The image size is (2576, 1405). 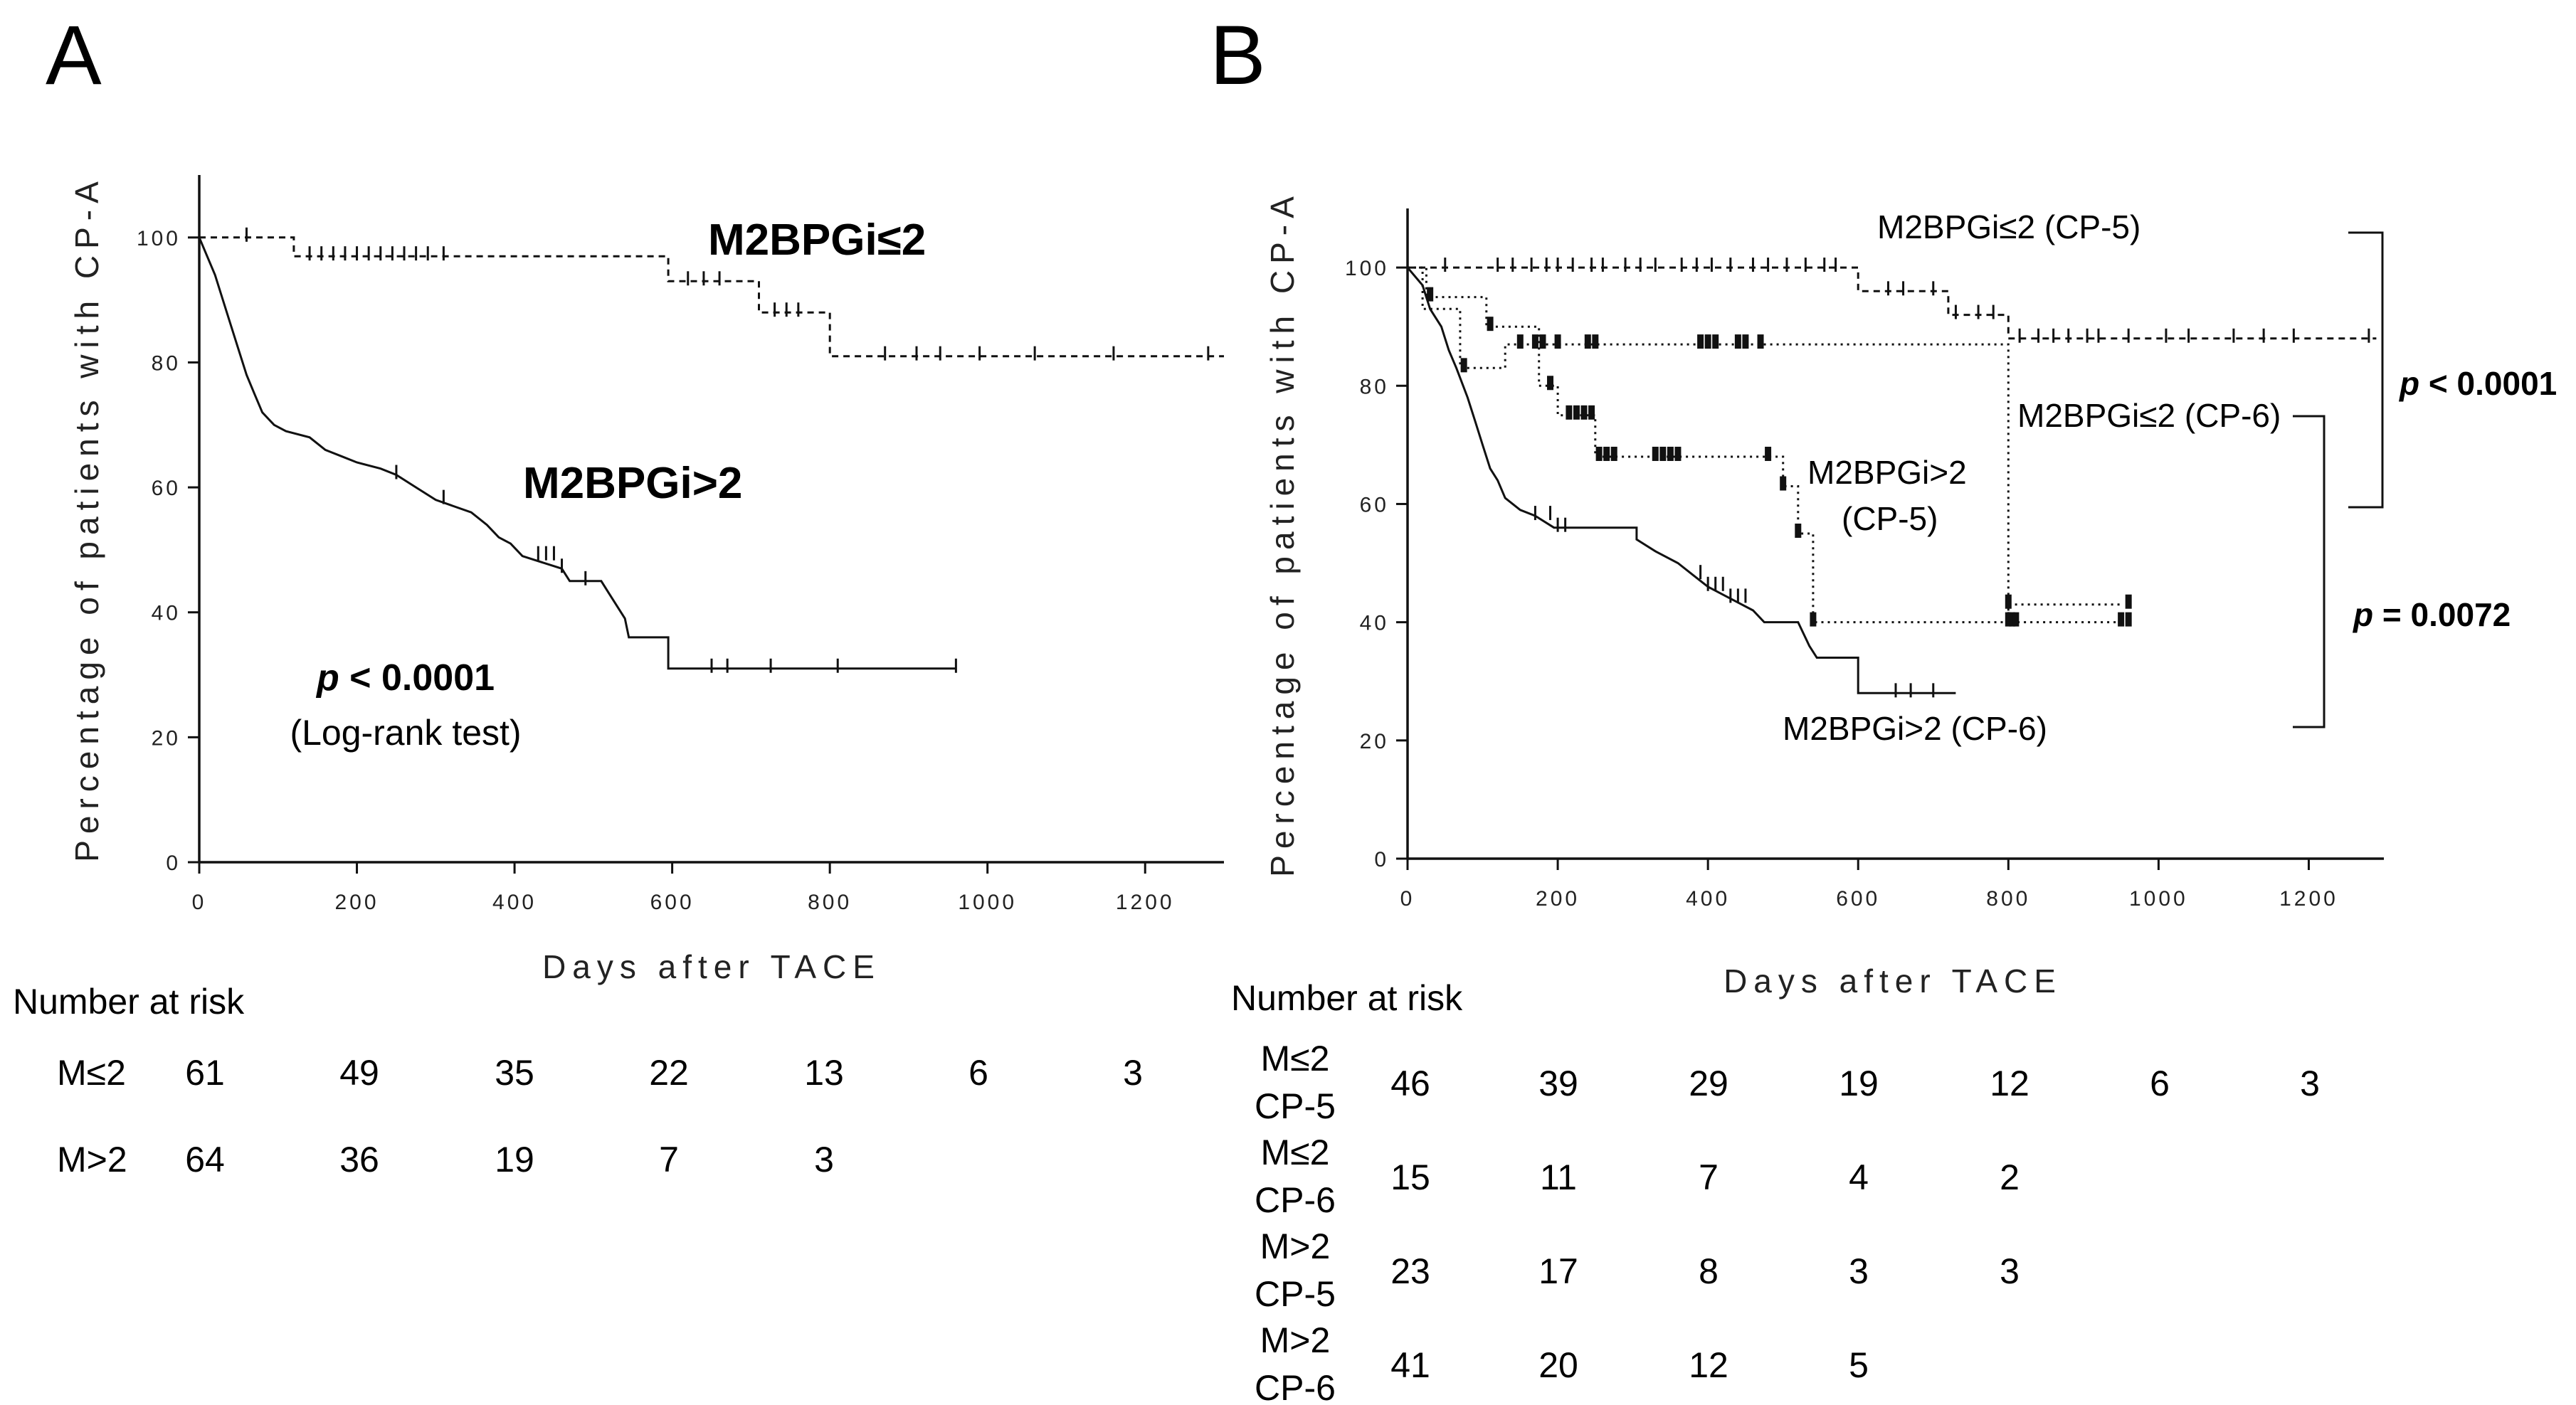 What do you see at coordinates (1708, 1083) in the screenshot?
I see `panel-b-risk-value: 29` at bounding box center [1708, 1083].